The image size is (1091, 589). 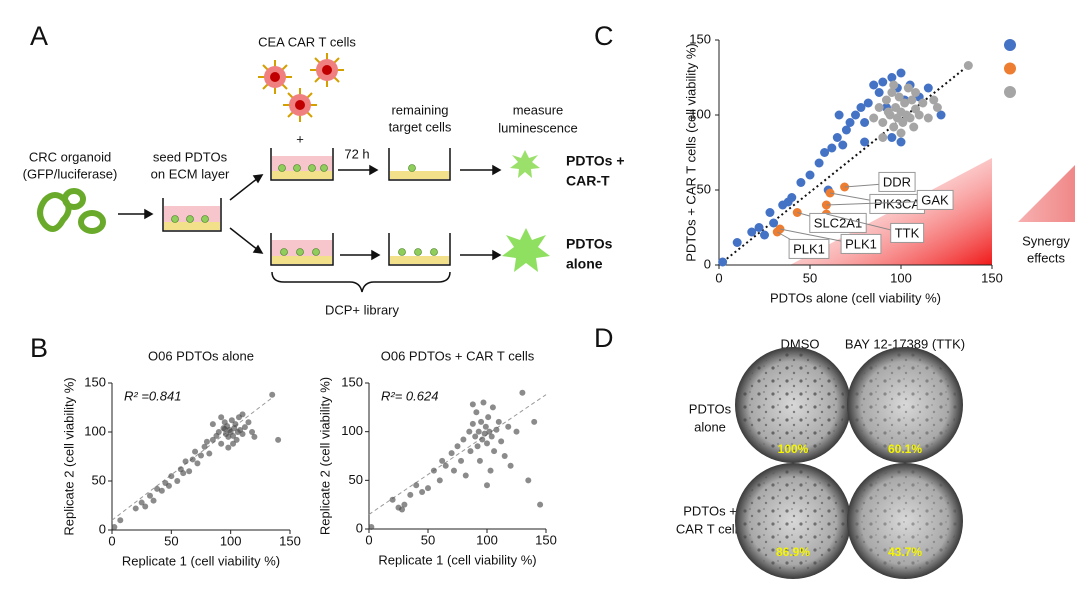 I want to click on car-t-cells, so click(x=301, y=87).